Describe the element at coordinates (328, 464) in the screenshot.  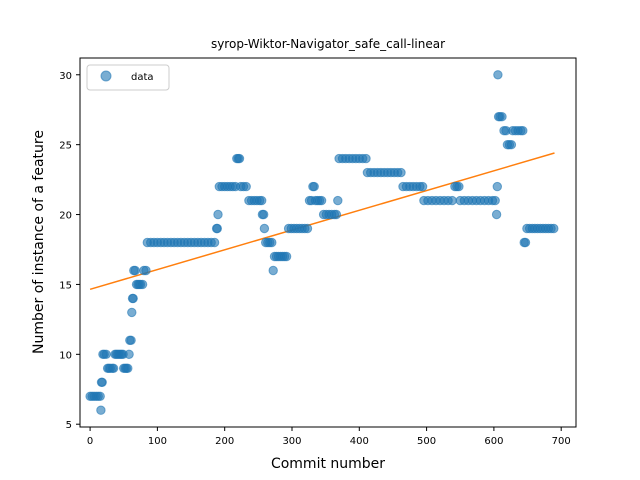
I see `x-axis-label: Commit number` at that location.